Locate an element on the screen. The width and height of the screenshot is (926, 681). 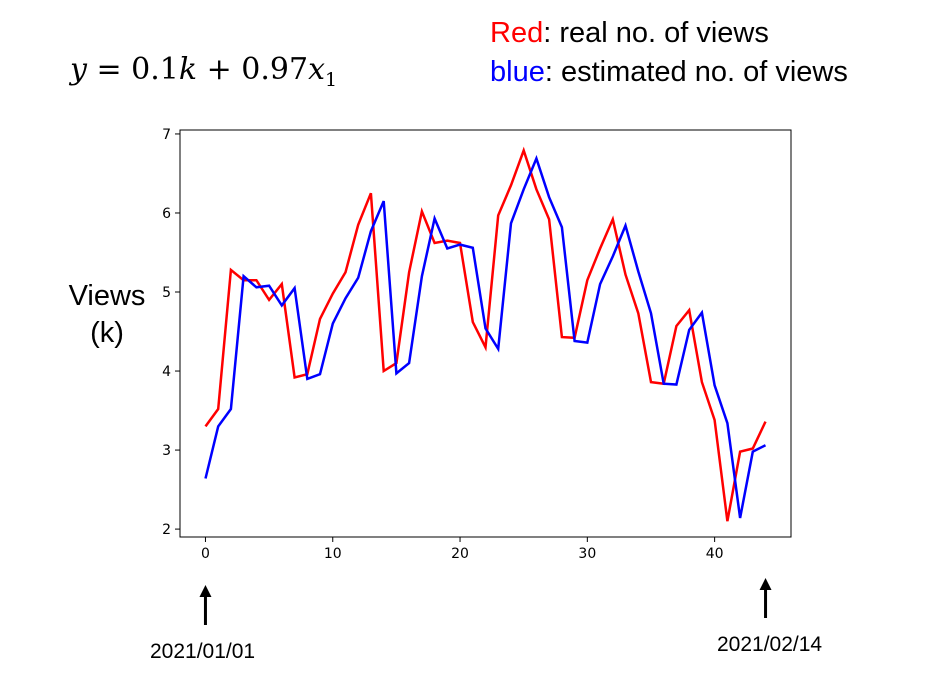
legend-estimated-text: : estimated no. of views is located at coordinates (696, 72).